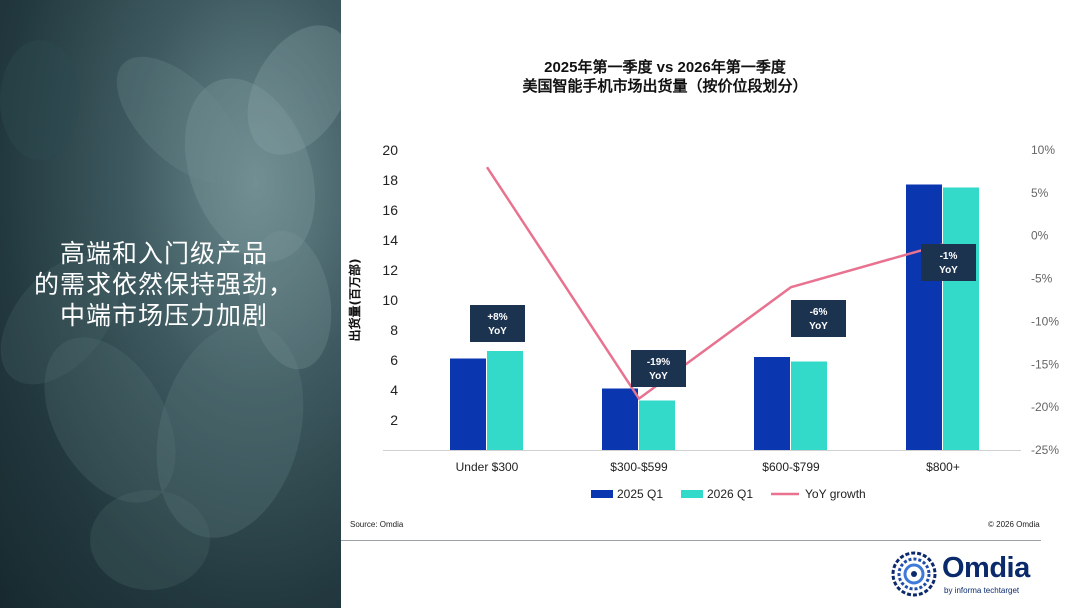 This screenshot has width=1080, height=608. What do you see at coordinates (819, 312) in the screenshot?
I see `yoy-annotation-value: -6%` at bounding box center [819, 312].